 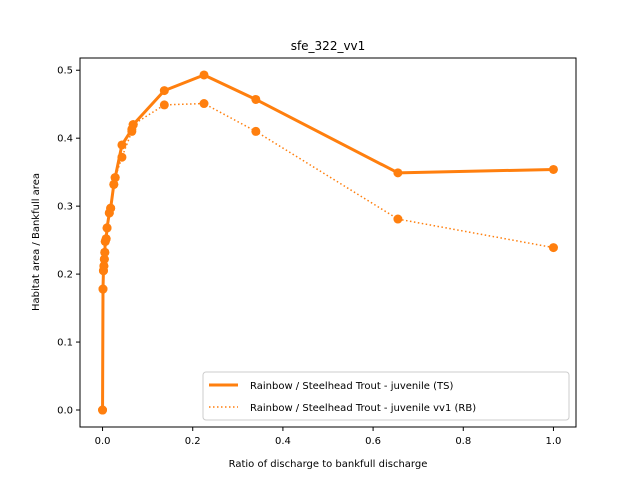 What do you see at coordinates (65, 343) in the screenshot?
I see `y-tick-label: 0.1` at bounding box center [65, 343].